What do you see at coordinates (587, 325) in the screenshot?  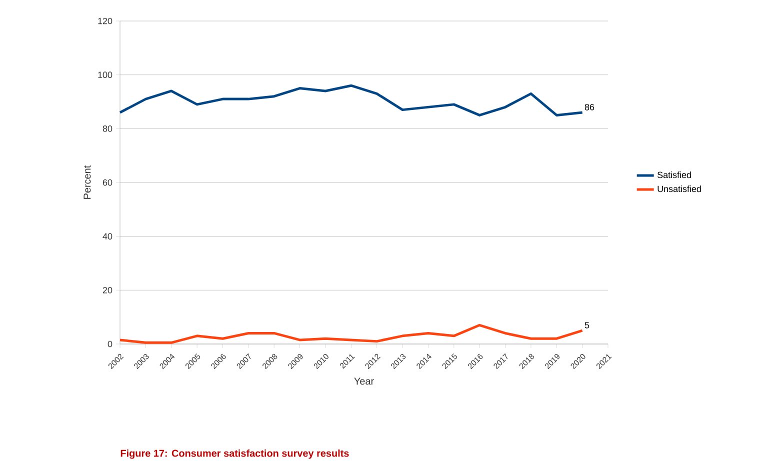 I see `annotation: 5` at bounding box center [587, 325].